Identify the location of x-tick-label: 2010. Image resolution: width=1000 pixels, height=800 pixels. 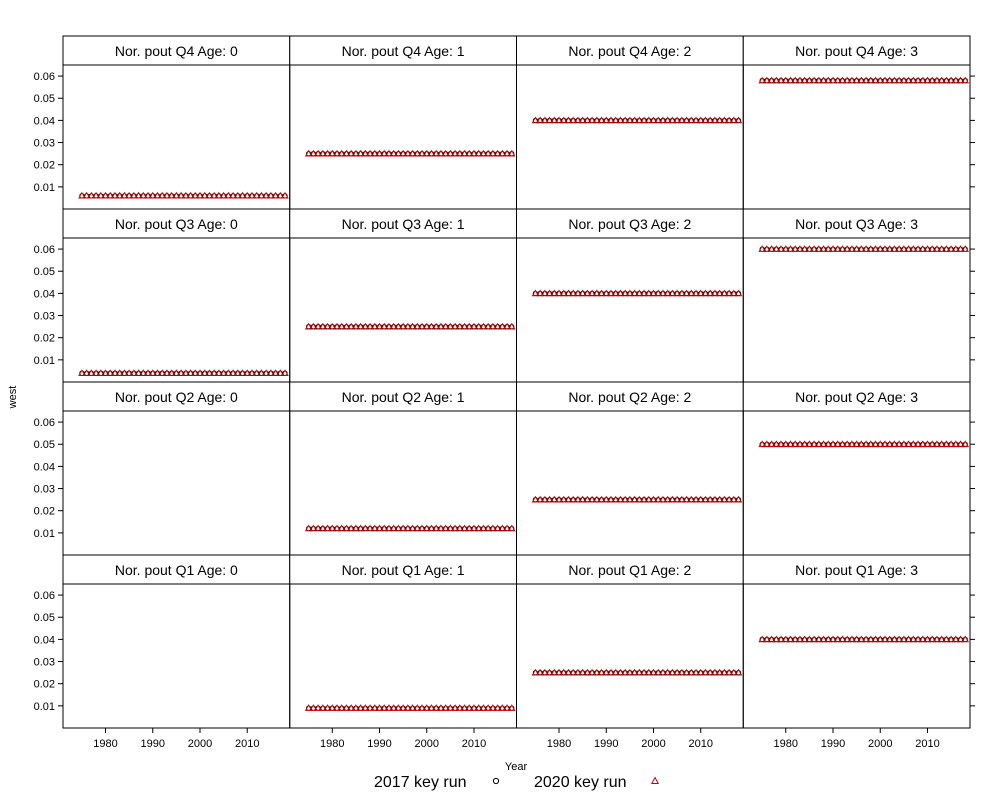
(700, 744).